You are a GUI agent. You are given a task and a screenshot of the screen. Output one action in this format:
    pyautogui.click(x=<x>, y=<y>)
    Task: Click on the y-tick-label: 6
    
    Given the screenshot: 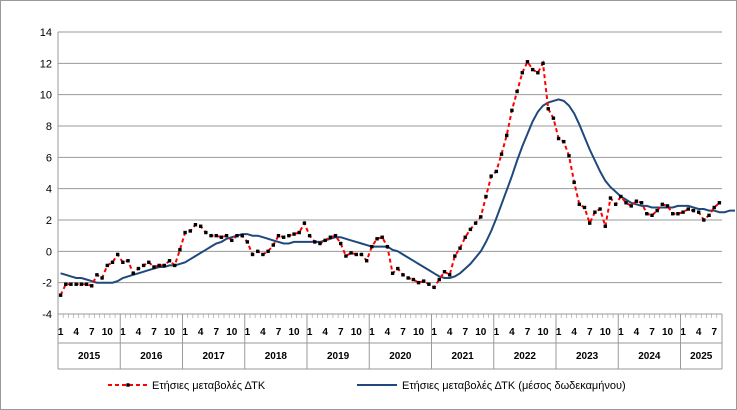 What is the action you would take?
    pyautogui.click(x=49, y=158)
    